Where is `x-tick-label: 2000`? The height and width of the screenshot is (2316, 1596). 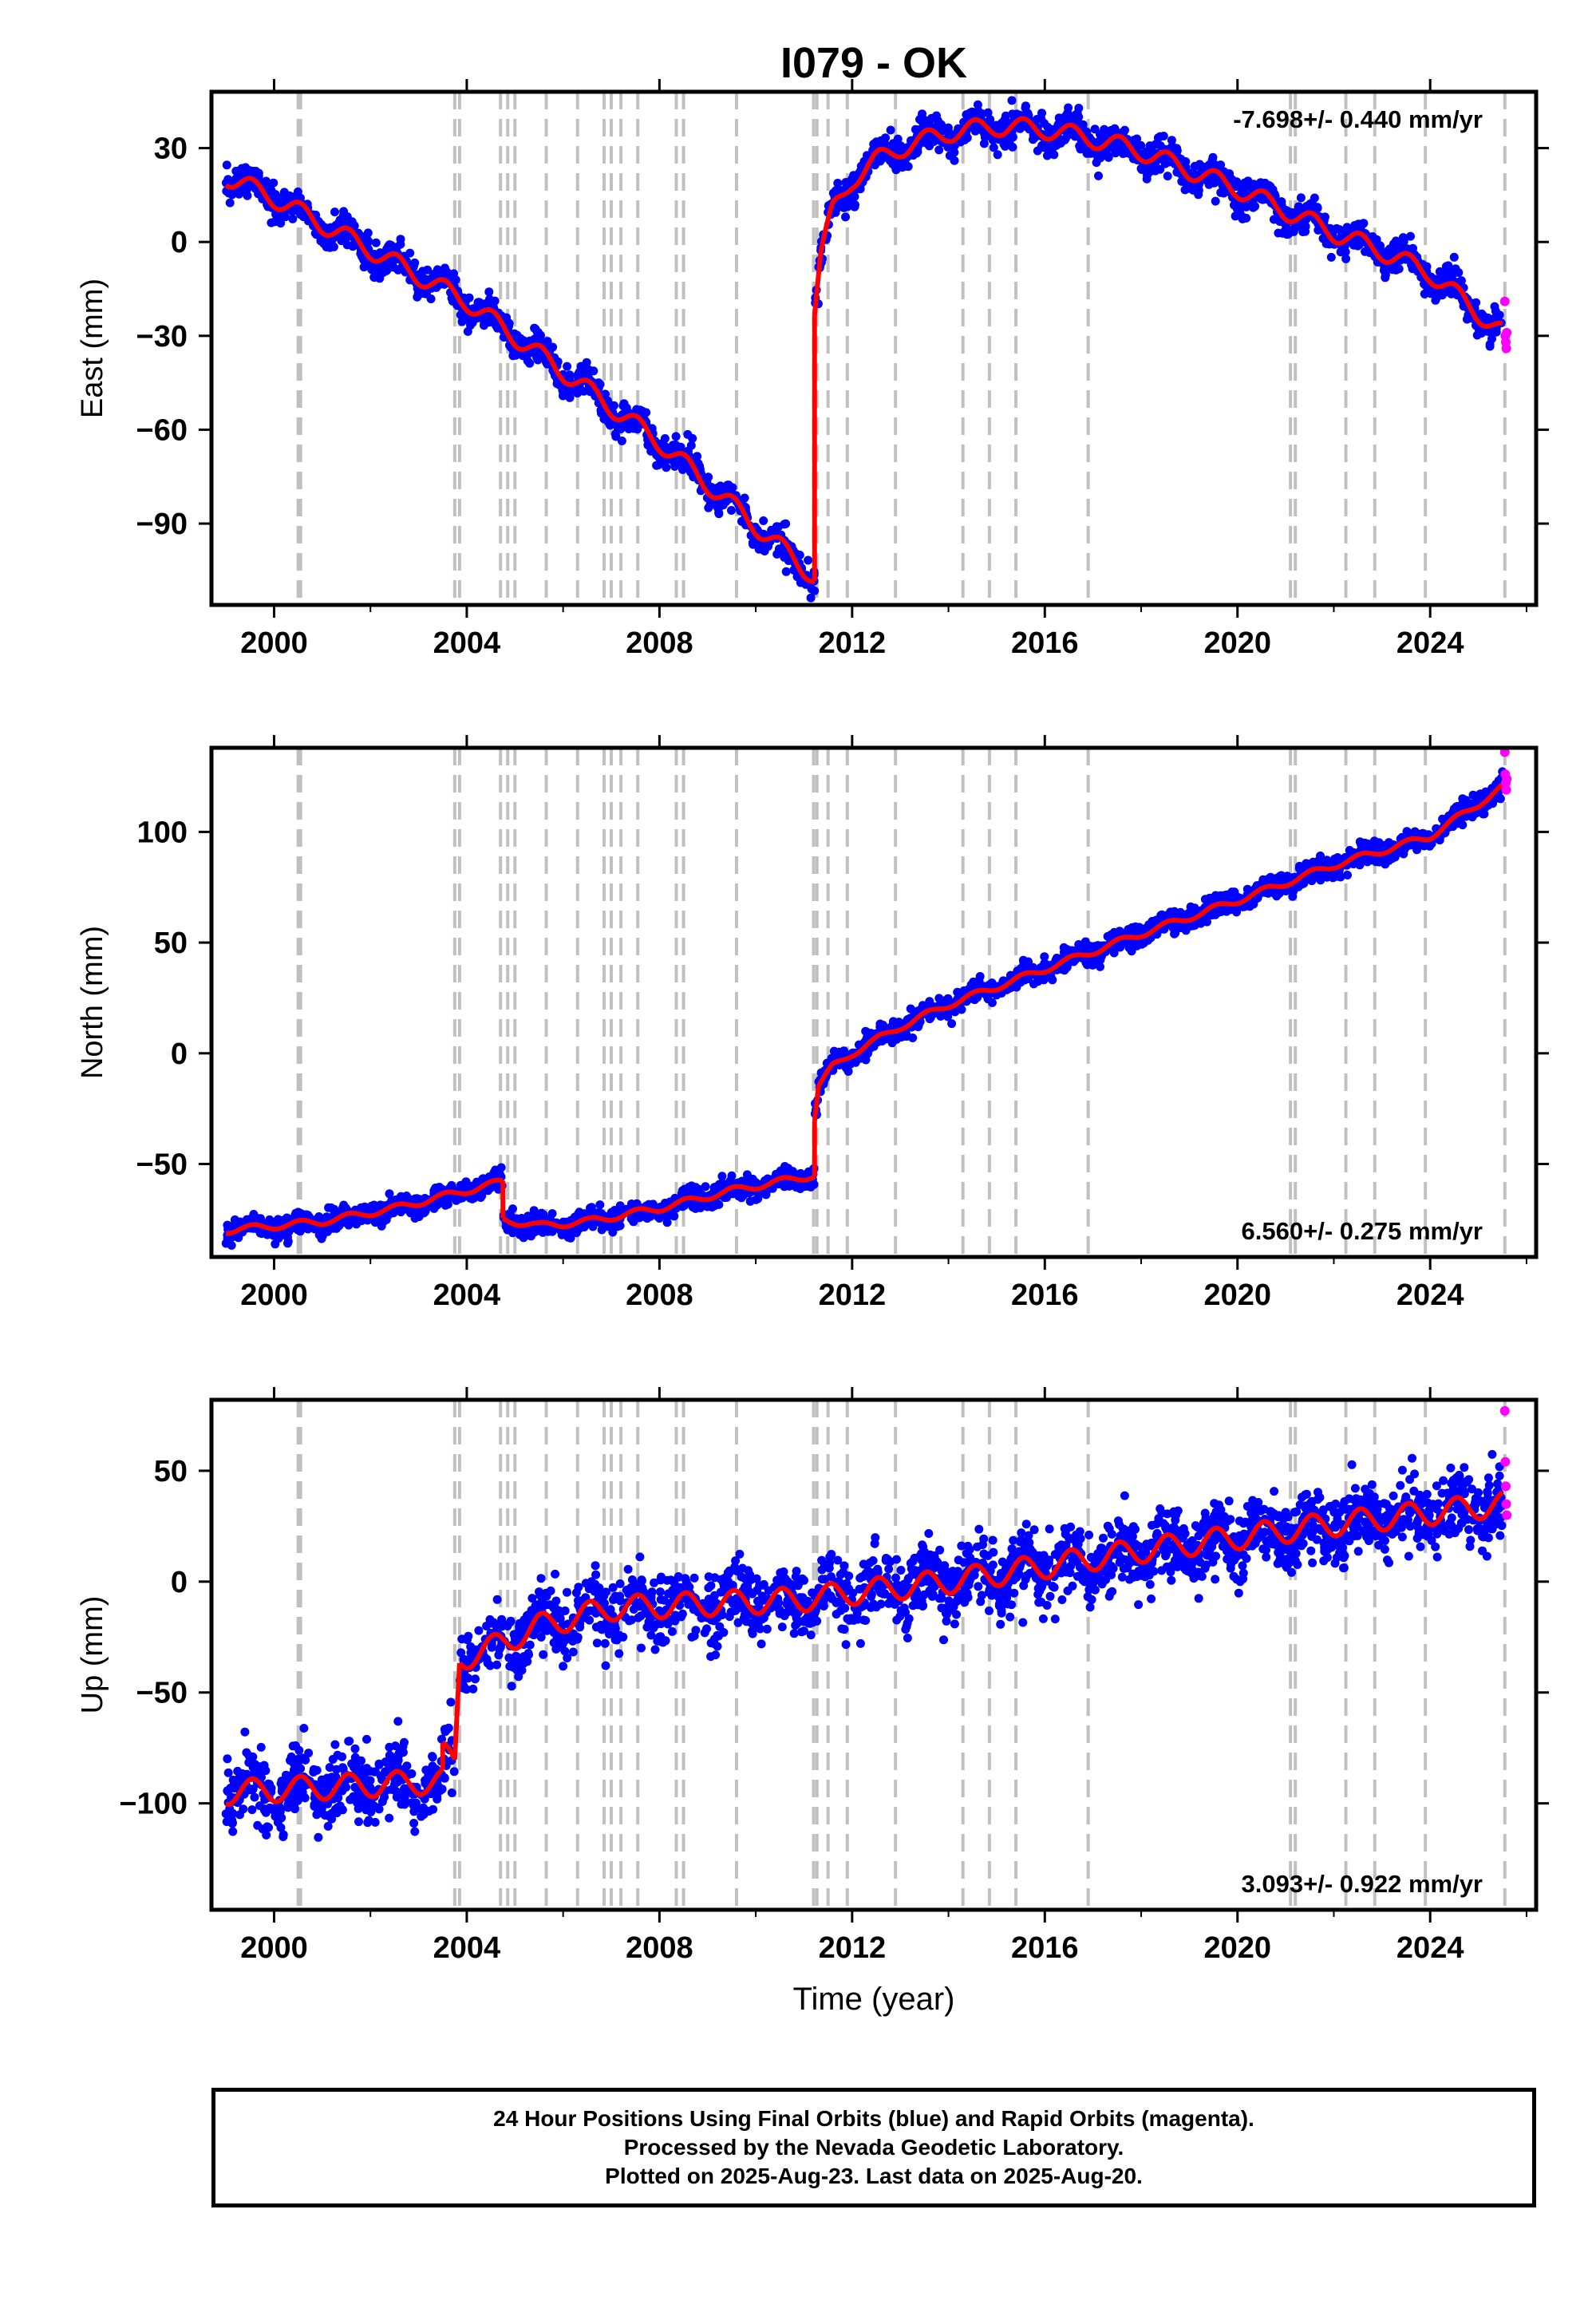 x-tick-label: 2000 is located at coordinates (274, 643).